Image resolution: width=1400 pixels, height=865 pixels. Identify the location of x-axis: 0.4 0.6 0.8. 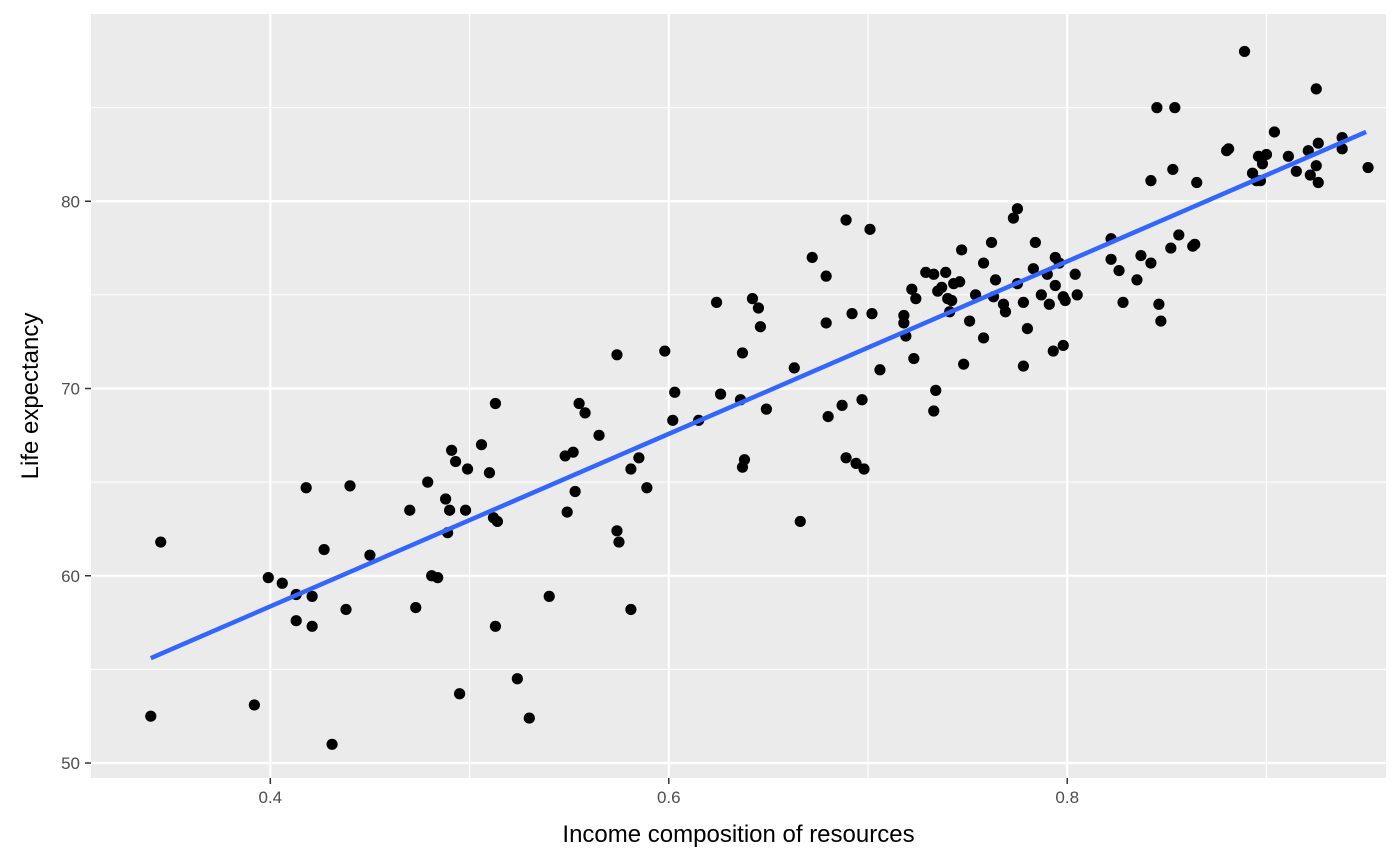
(668, 792).